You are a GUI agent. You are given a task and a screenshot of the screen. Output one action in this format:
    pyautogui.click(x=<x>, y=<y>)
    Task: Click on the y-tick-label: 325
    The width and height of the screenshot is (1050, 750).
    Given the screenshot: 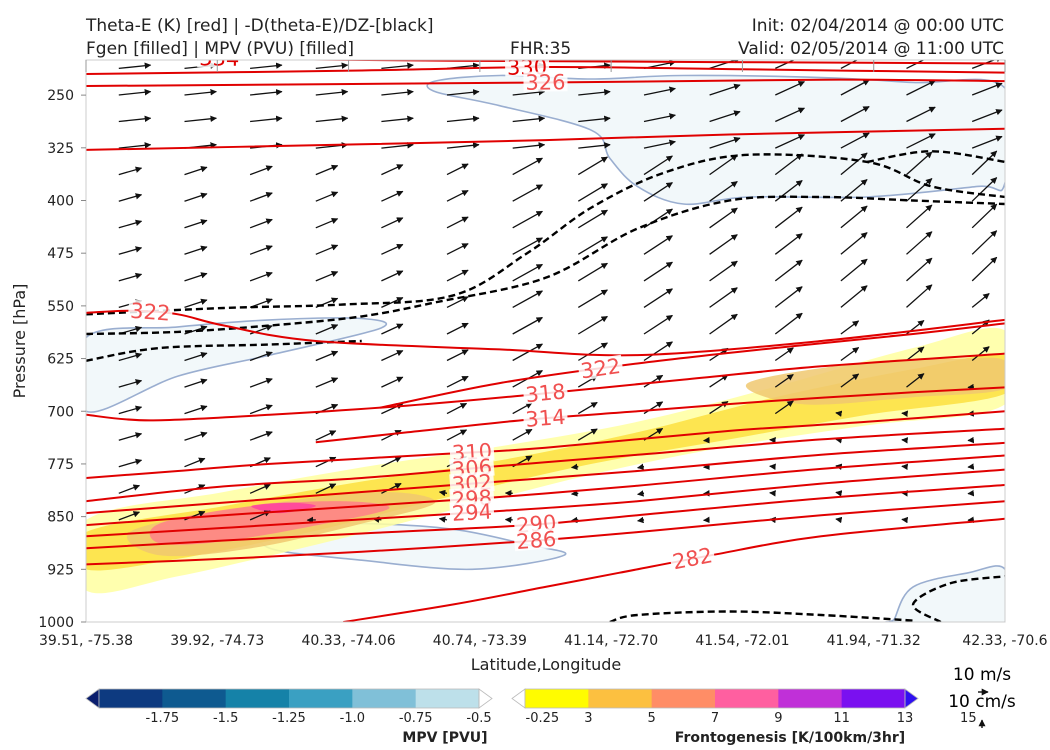 What is the action you would take?
    pyautogui.click(x=60, y=149)
    